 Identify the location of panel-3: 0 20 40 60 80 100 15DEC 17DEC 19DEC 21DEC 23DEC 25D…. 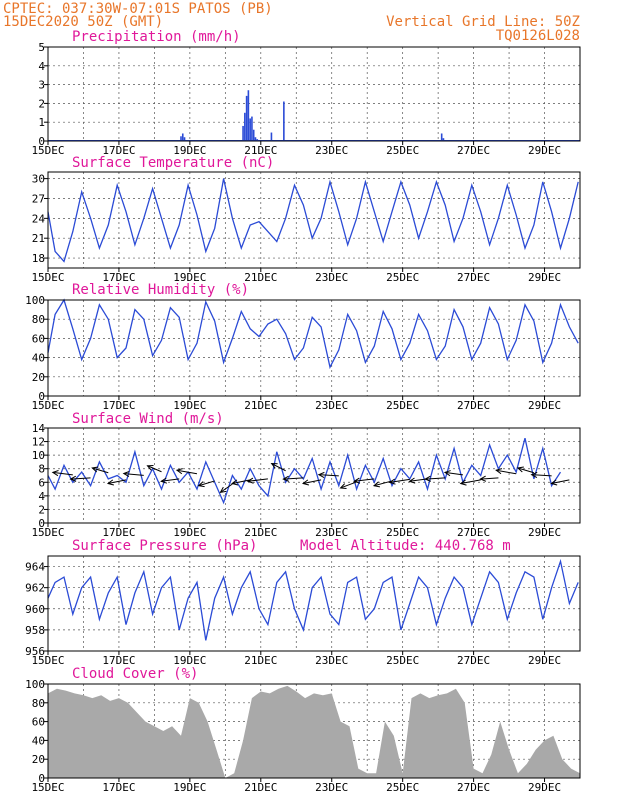
(303, 347).